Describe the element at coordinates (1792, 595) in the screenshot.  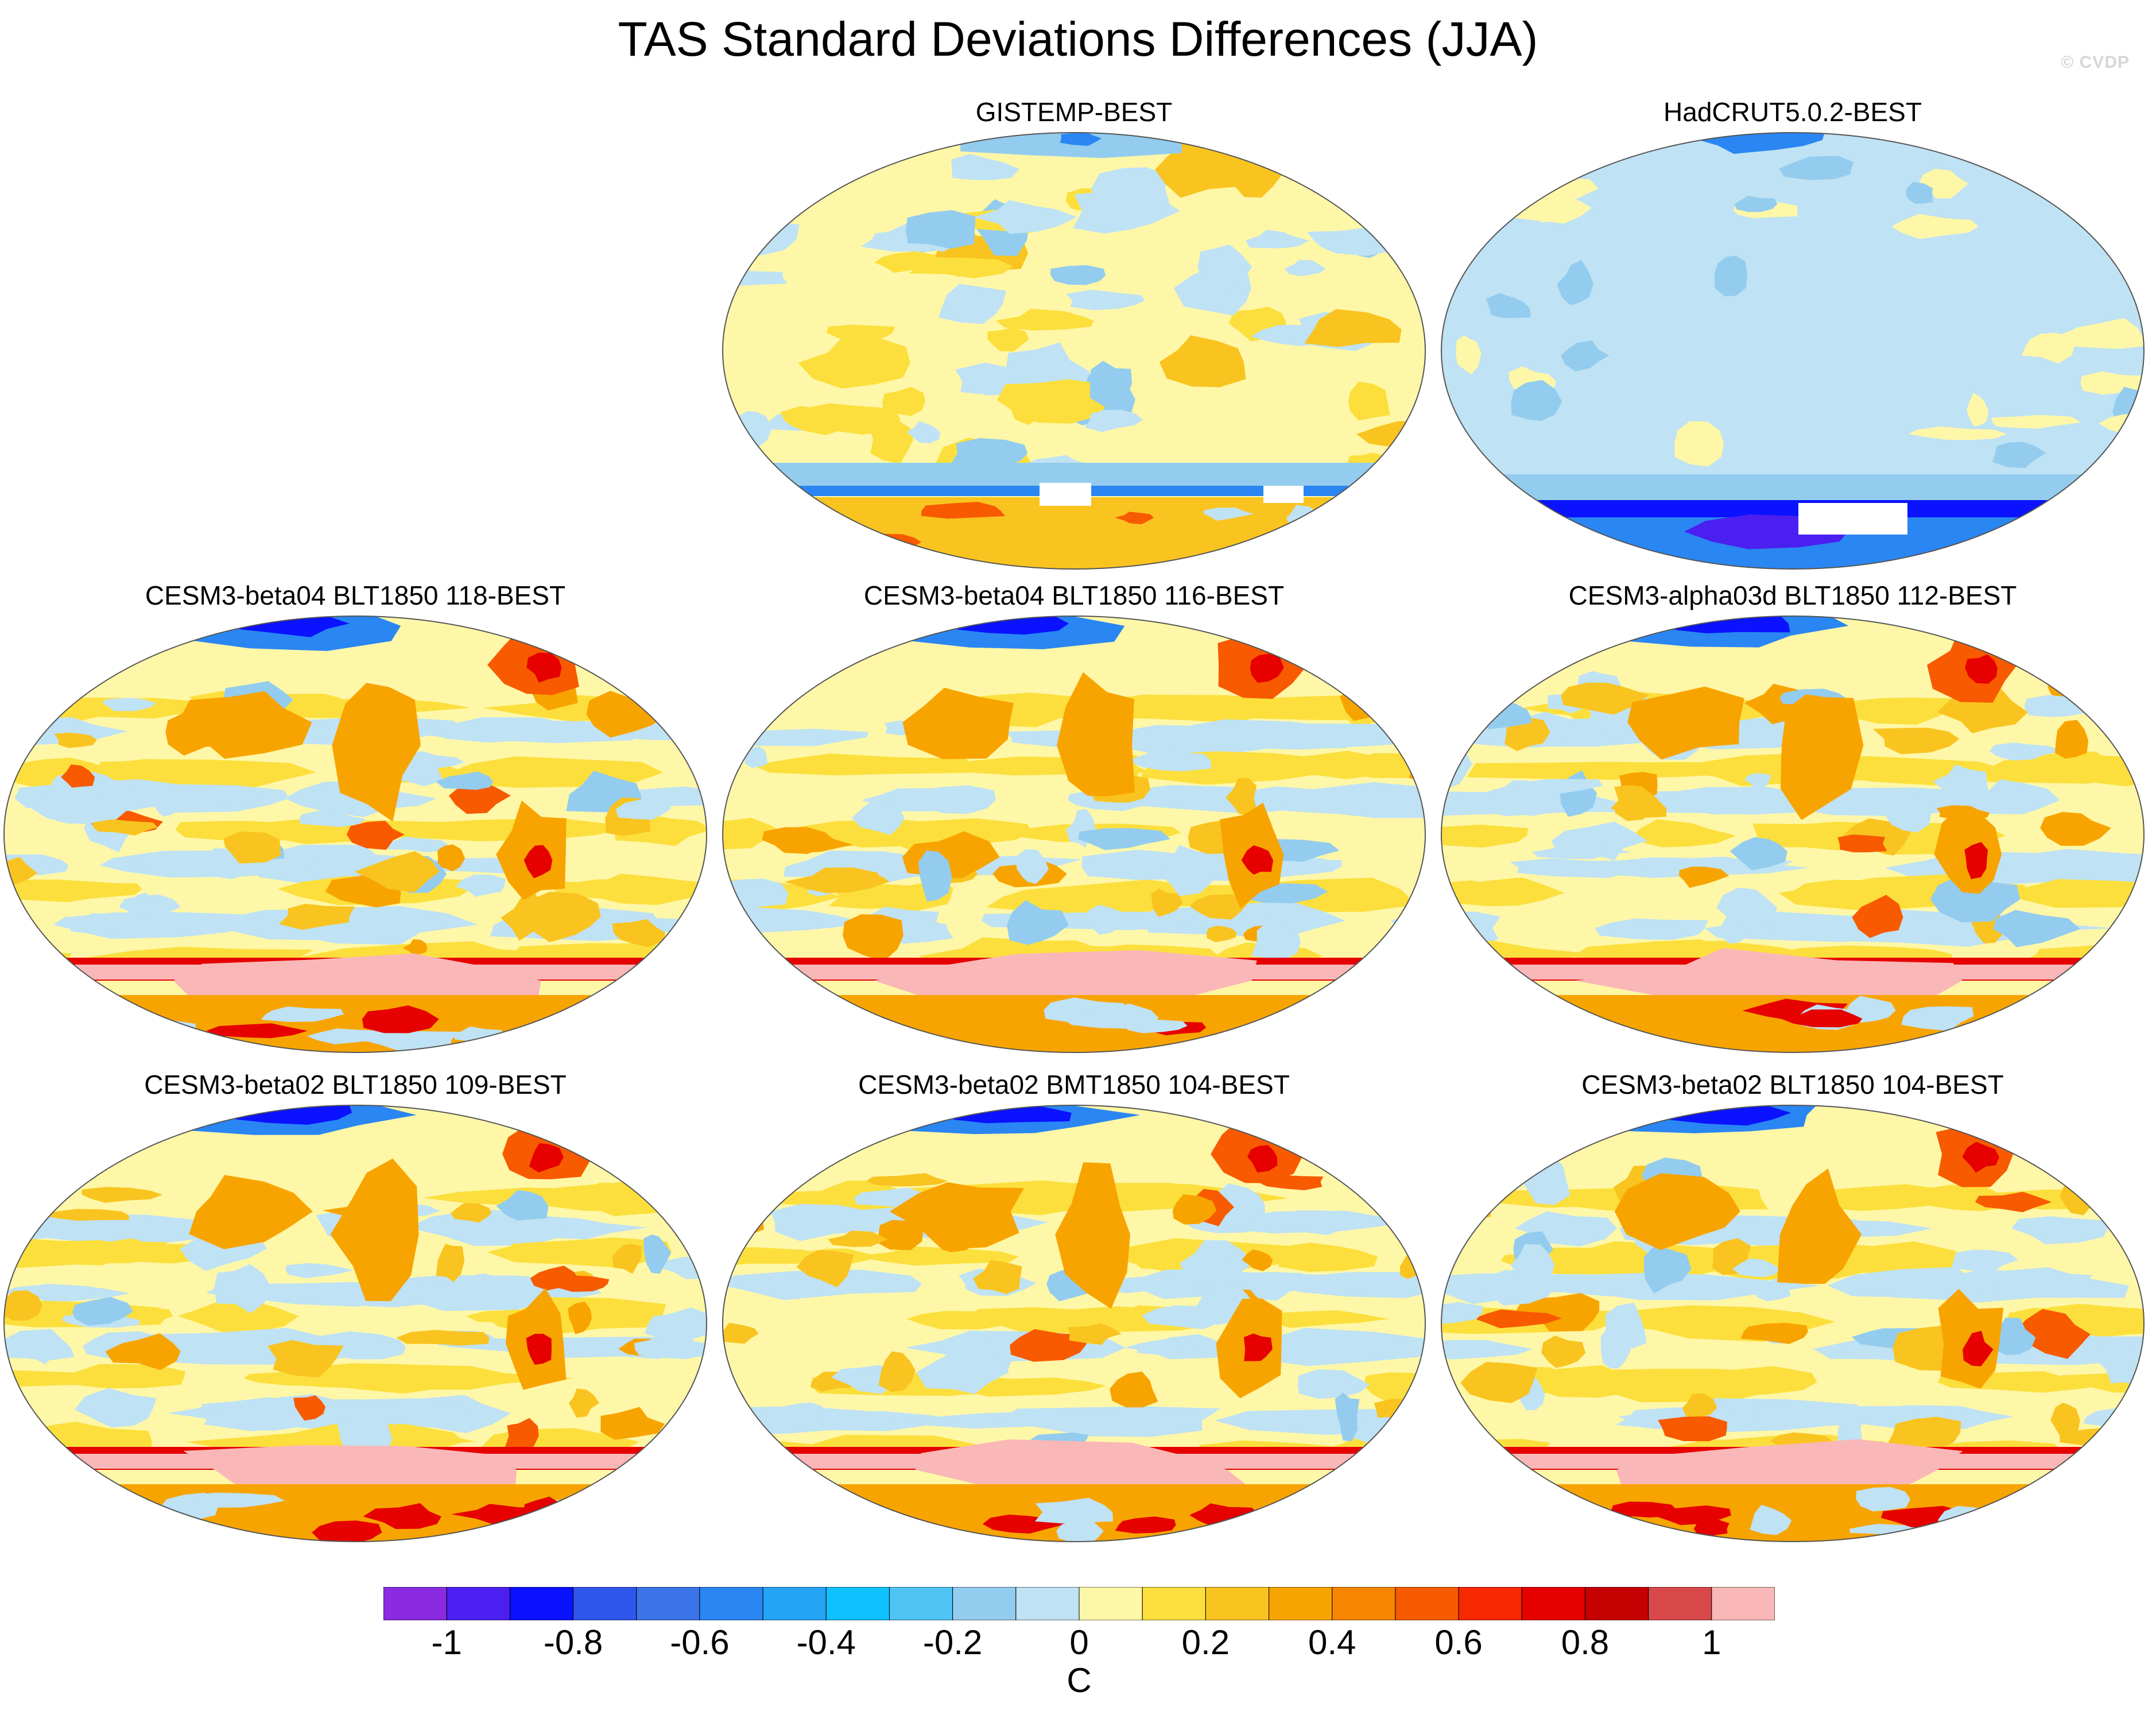
I see `panel-title: CESM3-alpha03d BLT1850 112-BEST` at that location.